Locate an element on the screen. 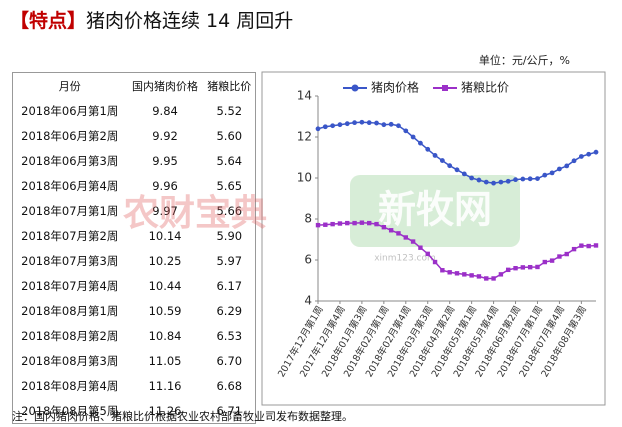 The image size is (622, 427). legend-label: 猪粮比价 is located at coordinates (485, 87).